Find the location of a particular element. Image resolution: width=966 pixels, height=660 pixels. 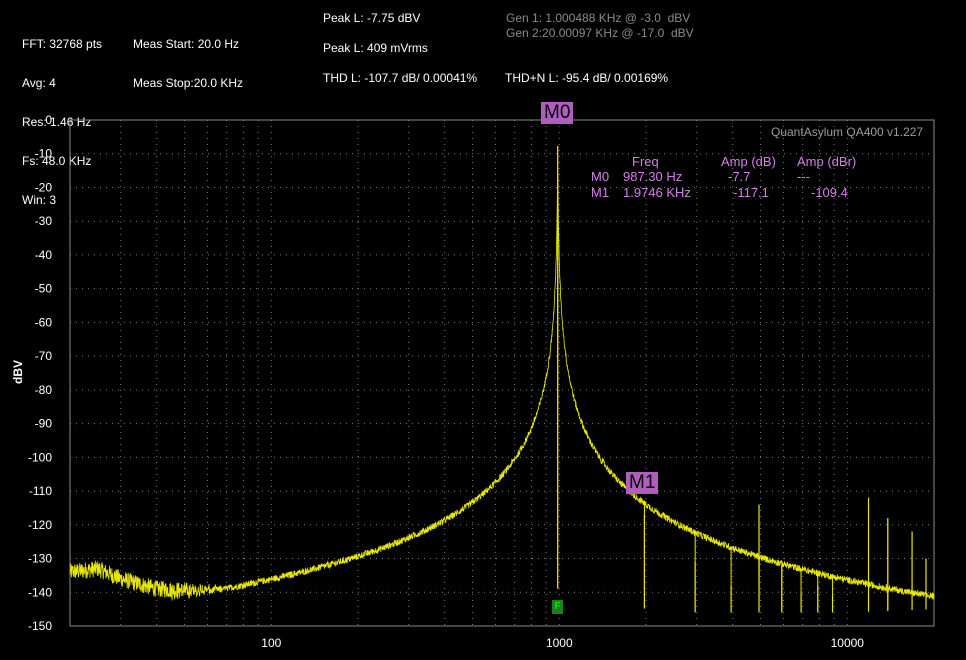

sample-rate: Fs: 48.0 KHz is located at coordinates (57, 161).